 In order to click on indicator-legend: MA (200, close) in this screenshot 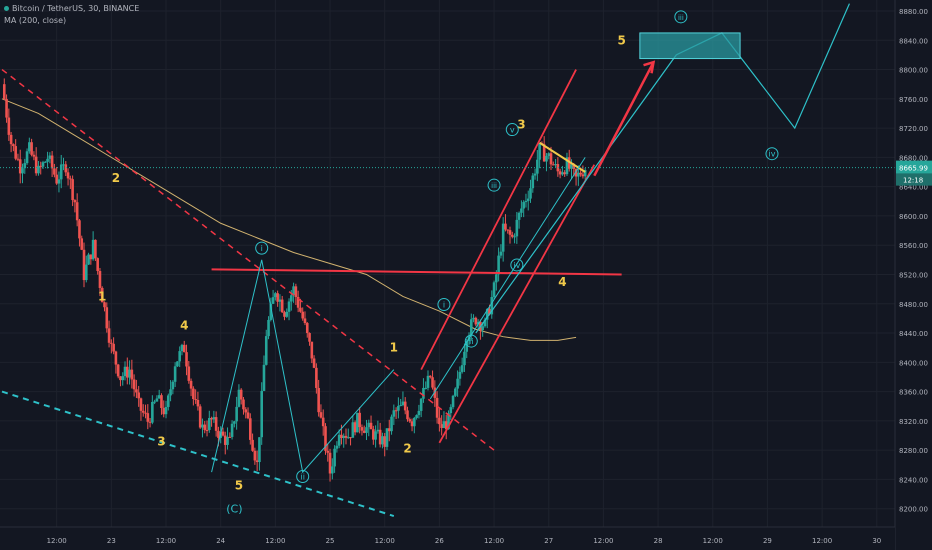, I will do `click(35, 20)`.